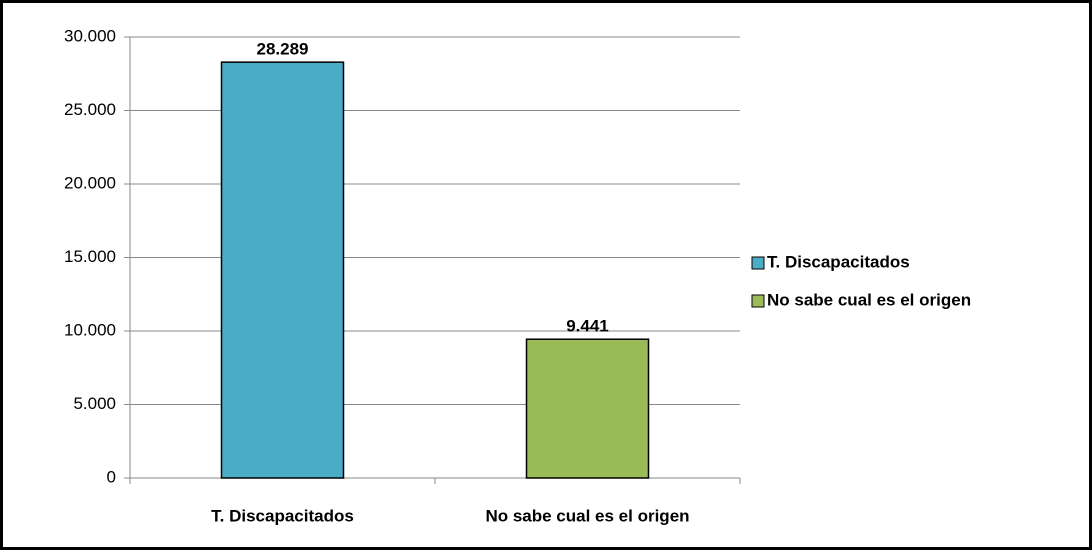 Image resolution: width=1092 pixels, height=550 pixels. I want to click on legend-label: No sabe cual es el origen, so click(869, 299).